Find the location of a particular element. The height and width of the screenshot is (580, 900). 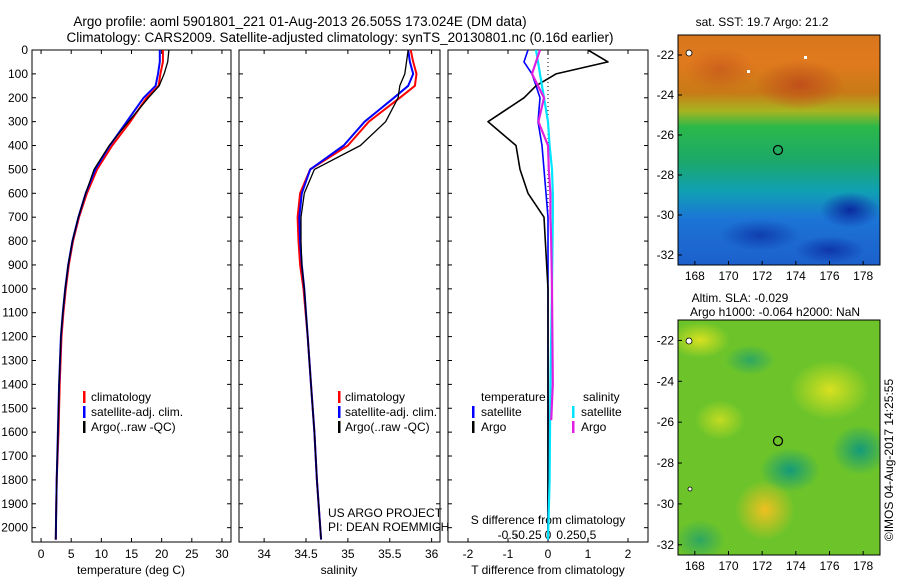

x-tick-label: 25 is located at coordinates (192, 554).